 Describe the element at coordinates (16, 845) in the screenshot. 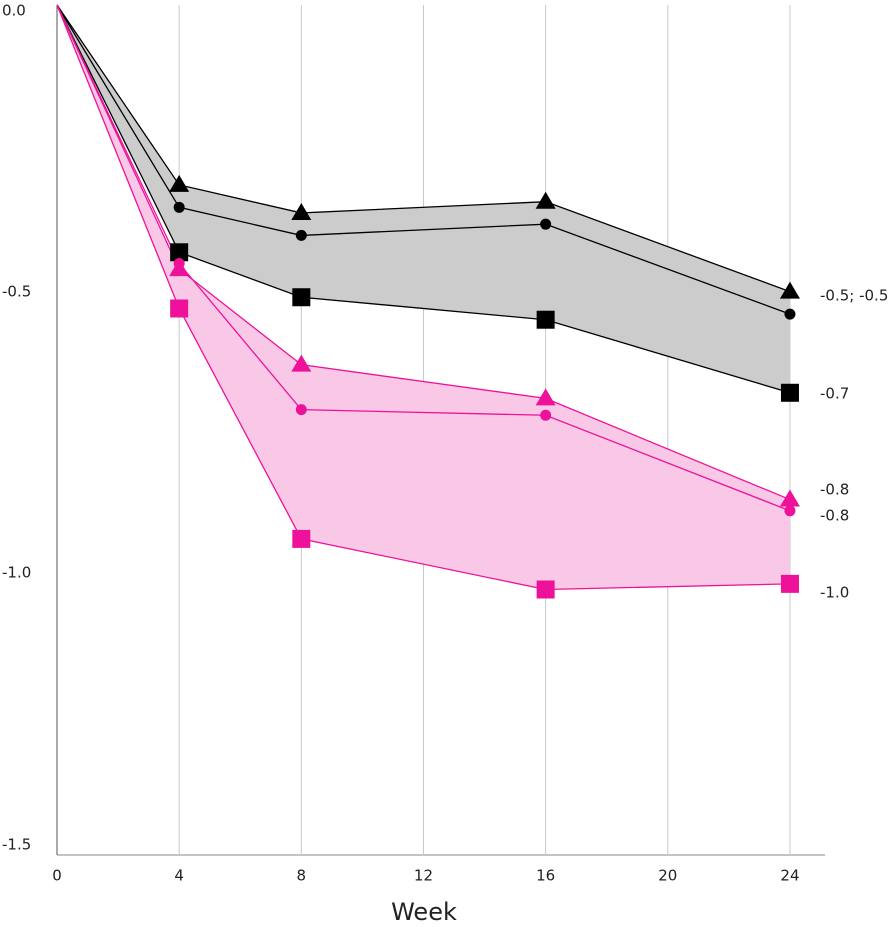

I see `y-tick-label: -1.5` at that location.